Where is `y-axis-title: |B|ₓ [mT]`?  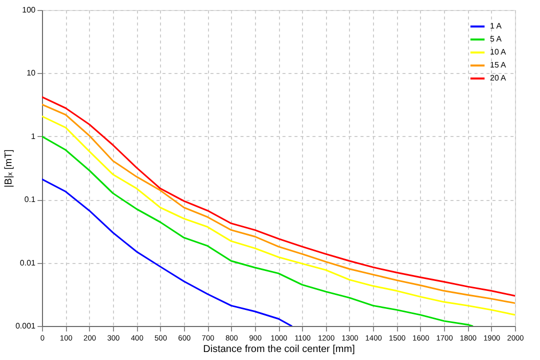
y-axis-title: |B|ₓ [mT] is located at coordinates (8, 168).